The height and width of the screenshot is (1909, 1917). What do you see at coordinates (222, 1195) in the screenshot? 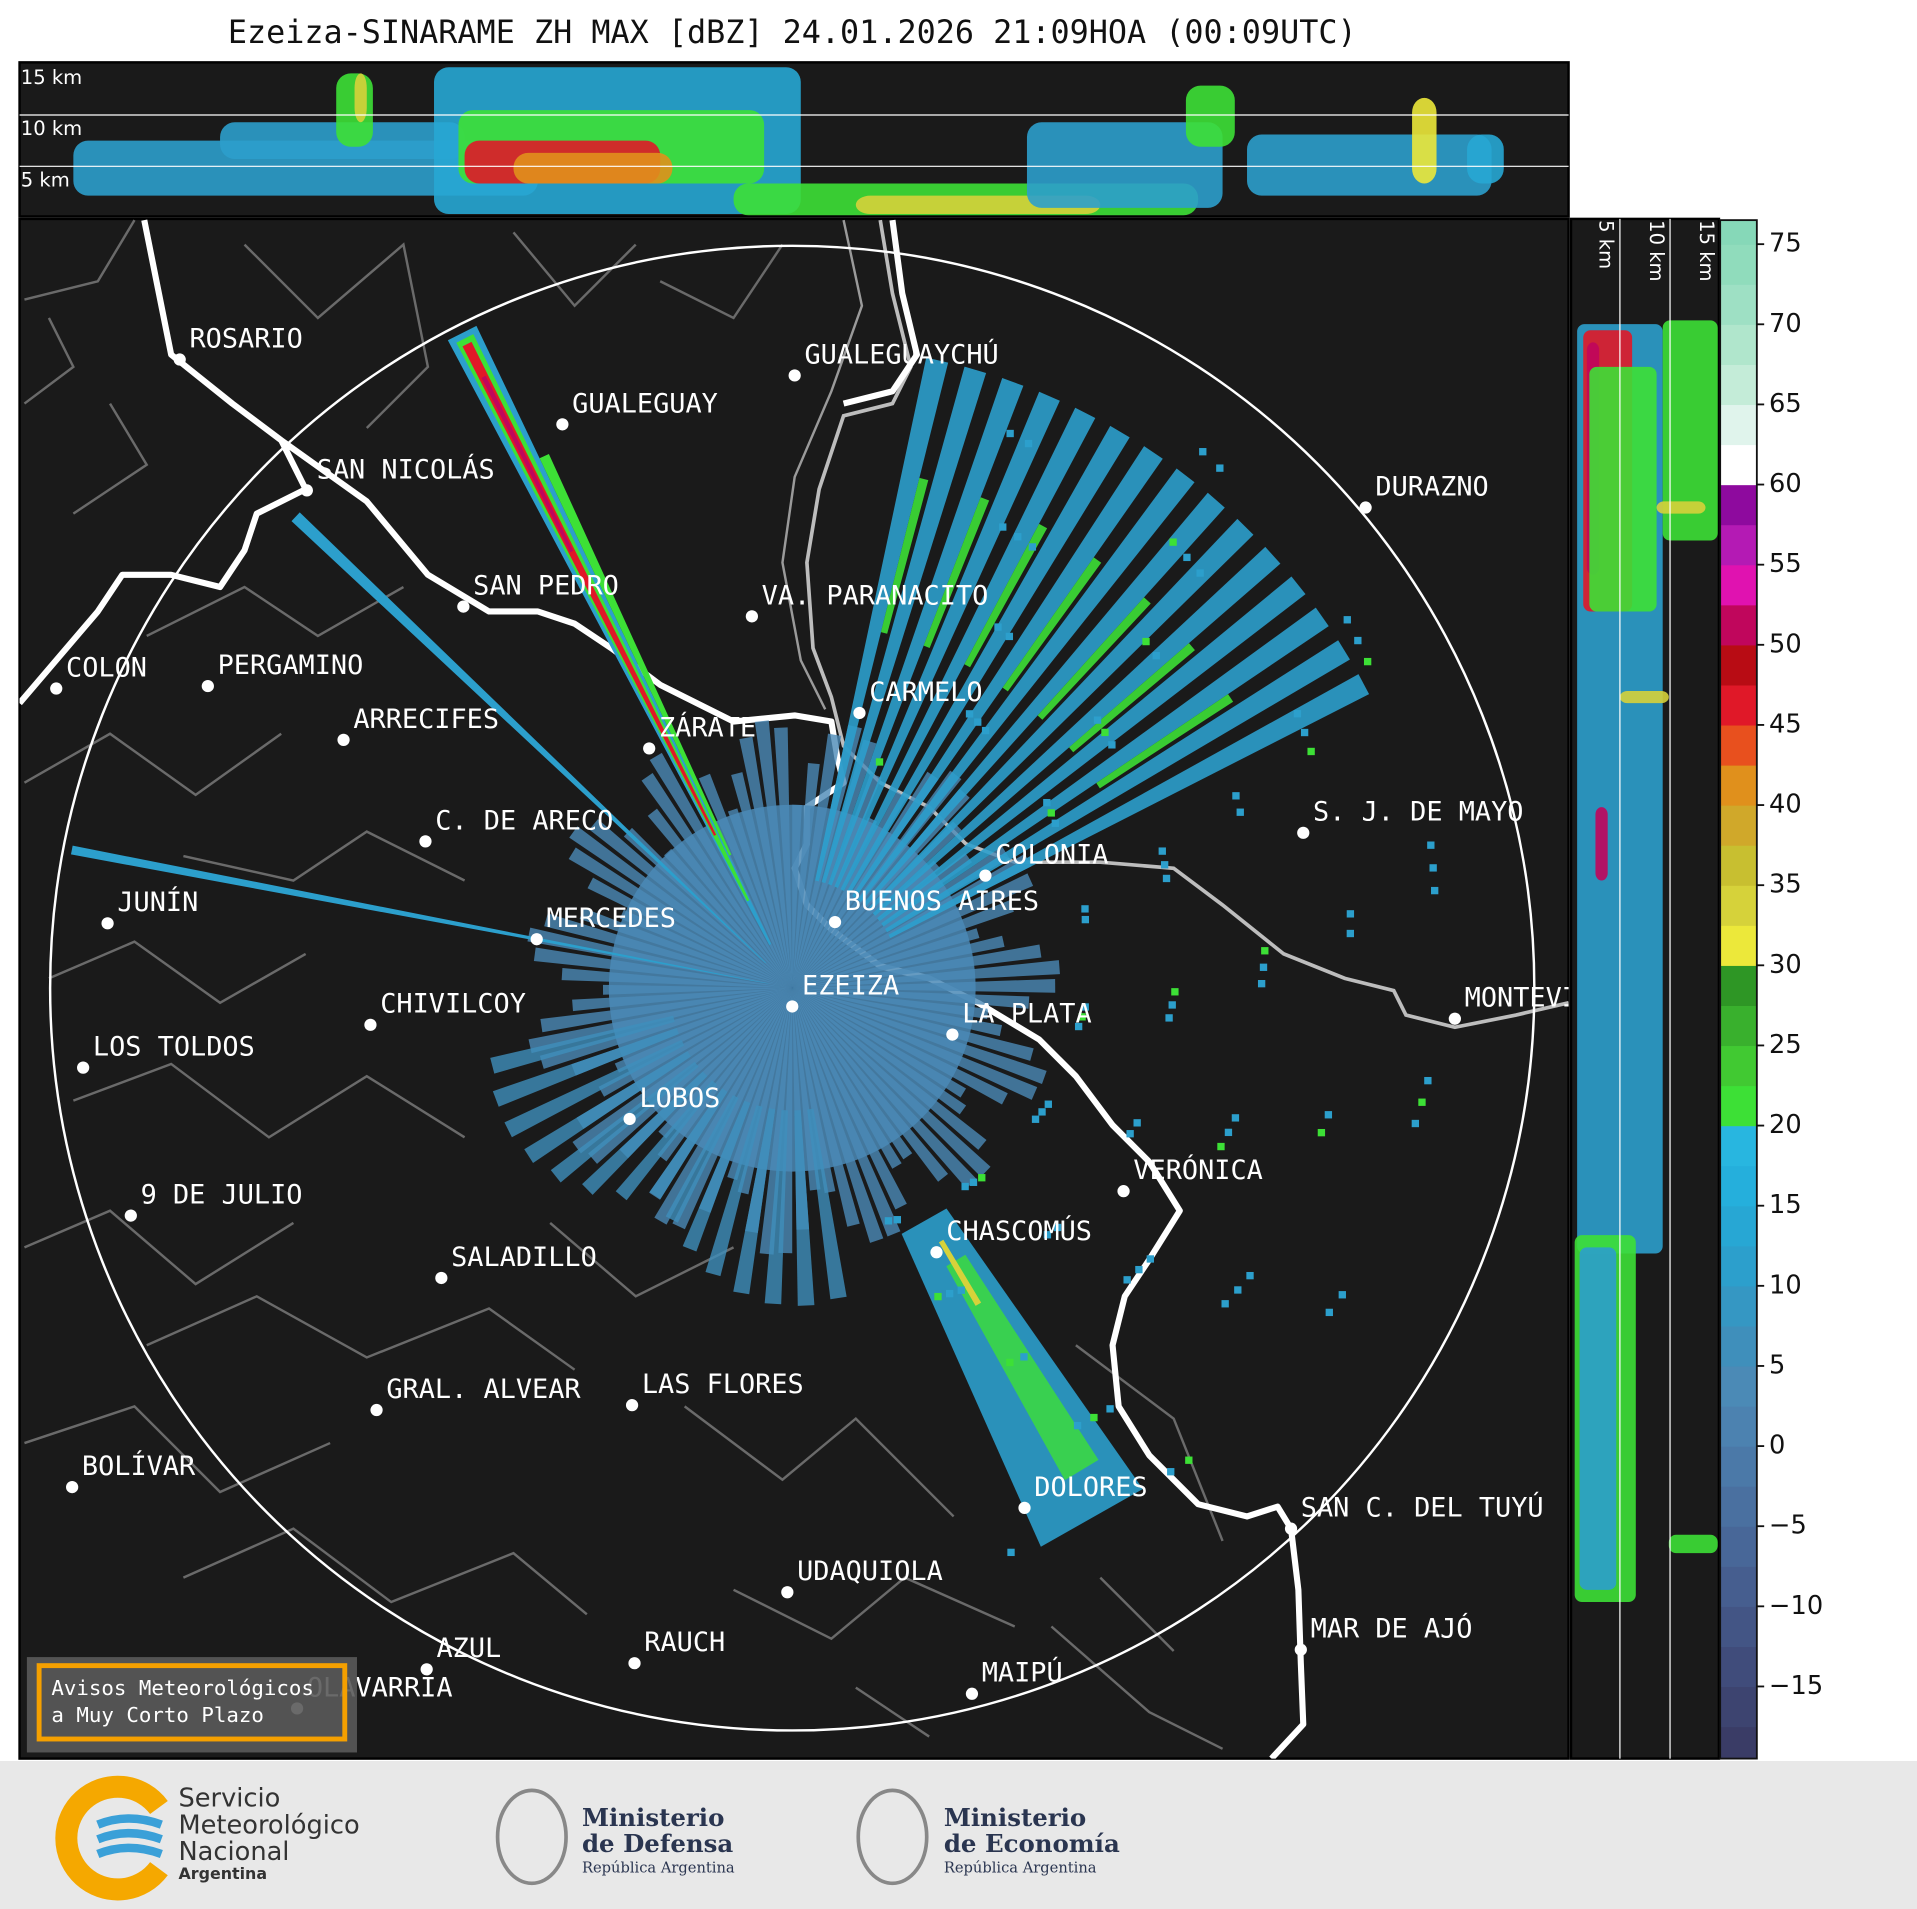
I see `city-label: 9 DE JULIO` at bounding box center [222, 1195].